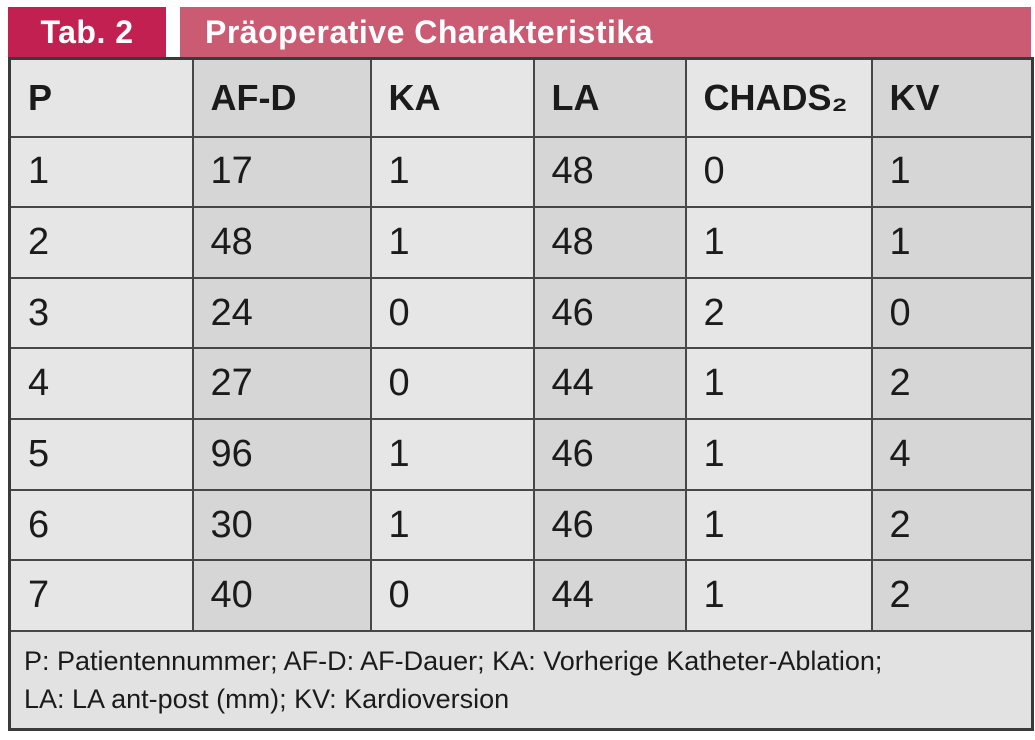 The width and height of the screenshot is (1035, 740). What do you see at coordinates (101, 595) in the screenshot?
I see `cell-patient: 7` at bounding box center [101, 595].